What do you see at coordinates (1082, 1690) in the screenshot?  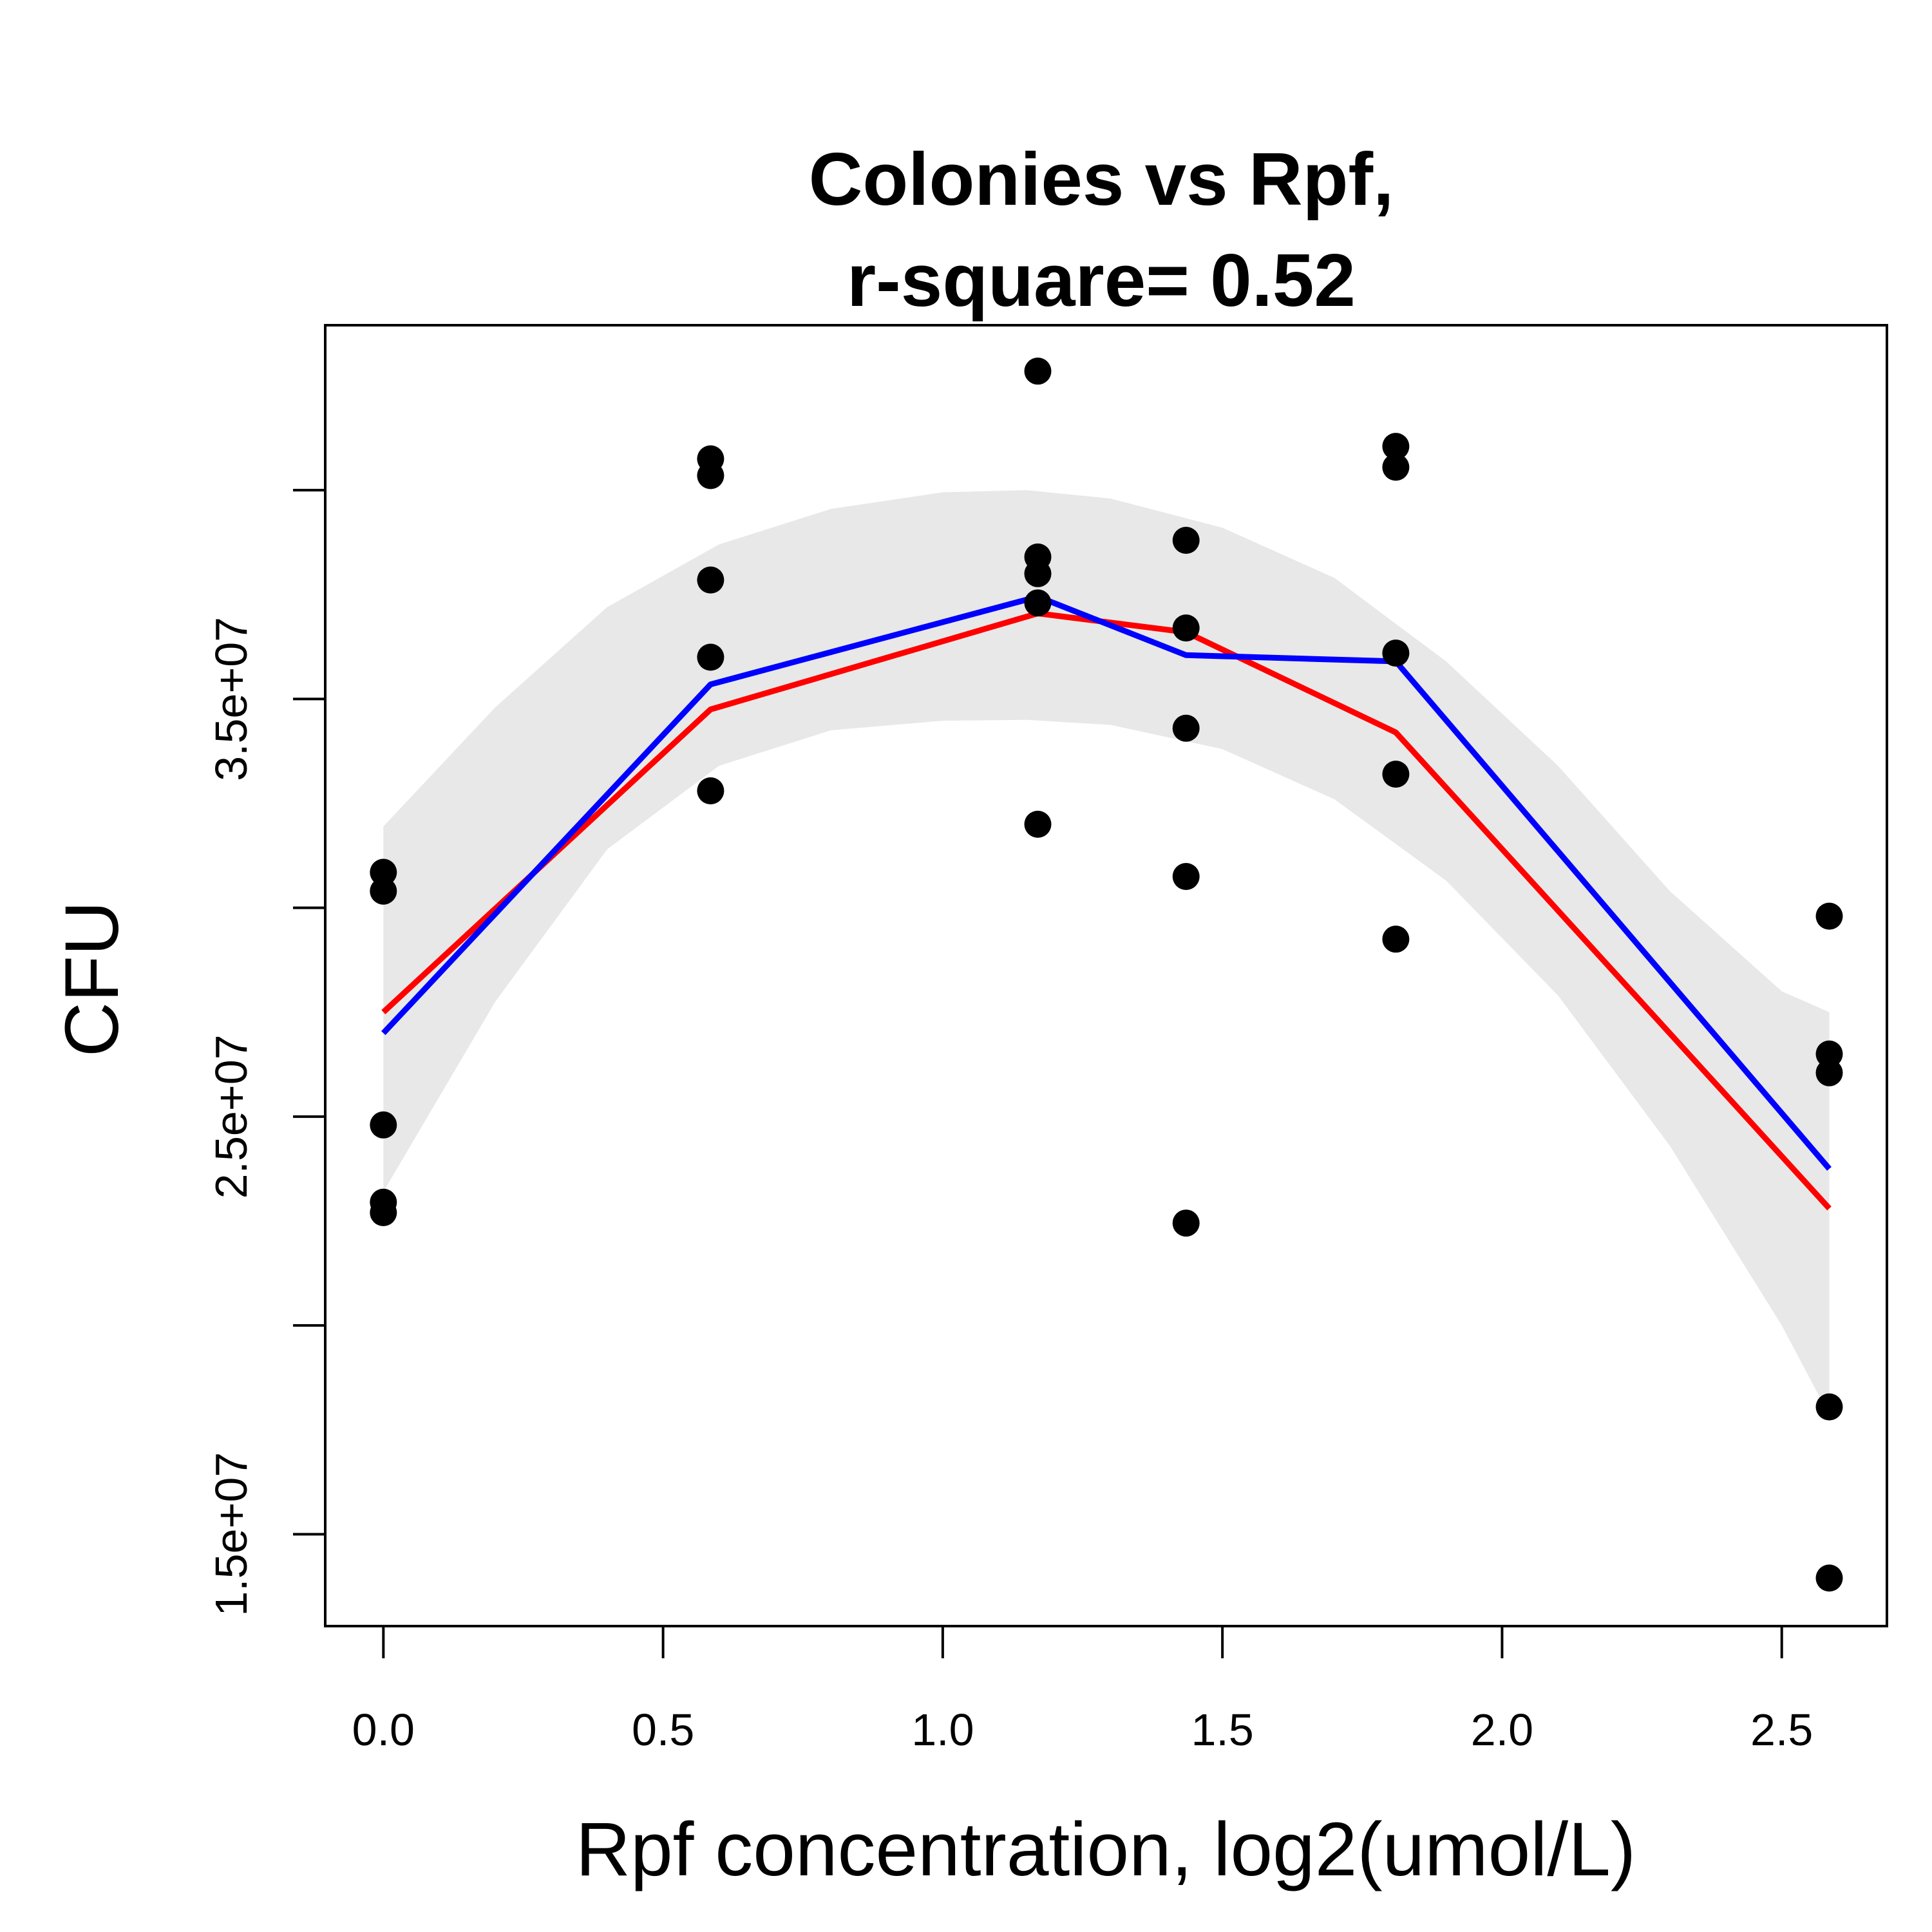 I see `x-axis: 0.0 0.5 1.0 1.5 2.0 2.5` at bounding box center [1082, 1690].